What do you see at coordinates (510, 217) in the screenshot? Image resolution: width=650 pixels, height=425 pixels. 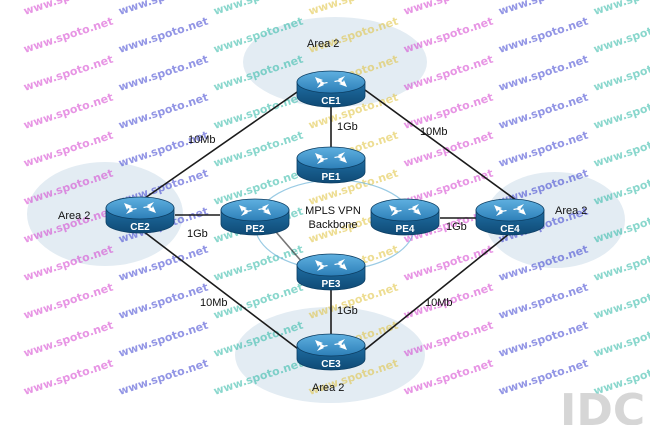 I see `router-ce4: CE4` at bounding box center [510, 217].